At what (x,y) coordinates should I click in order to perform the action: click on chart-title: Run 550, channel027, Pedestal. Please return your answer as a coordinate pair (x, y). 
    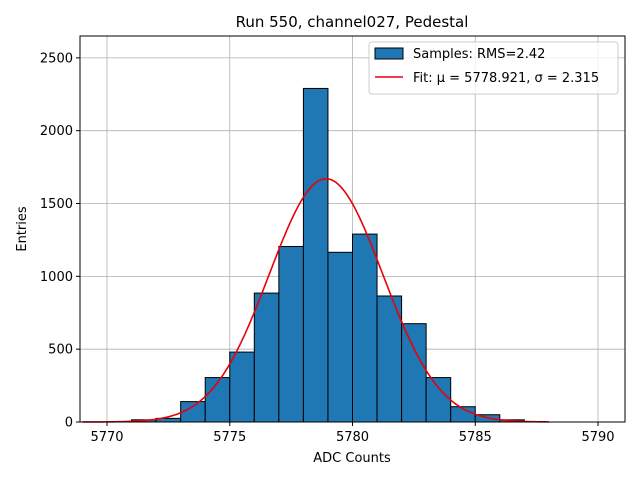
    Looking at the image, I should click on (352, 22).